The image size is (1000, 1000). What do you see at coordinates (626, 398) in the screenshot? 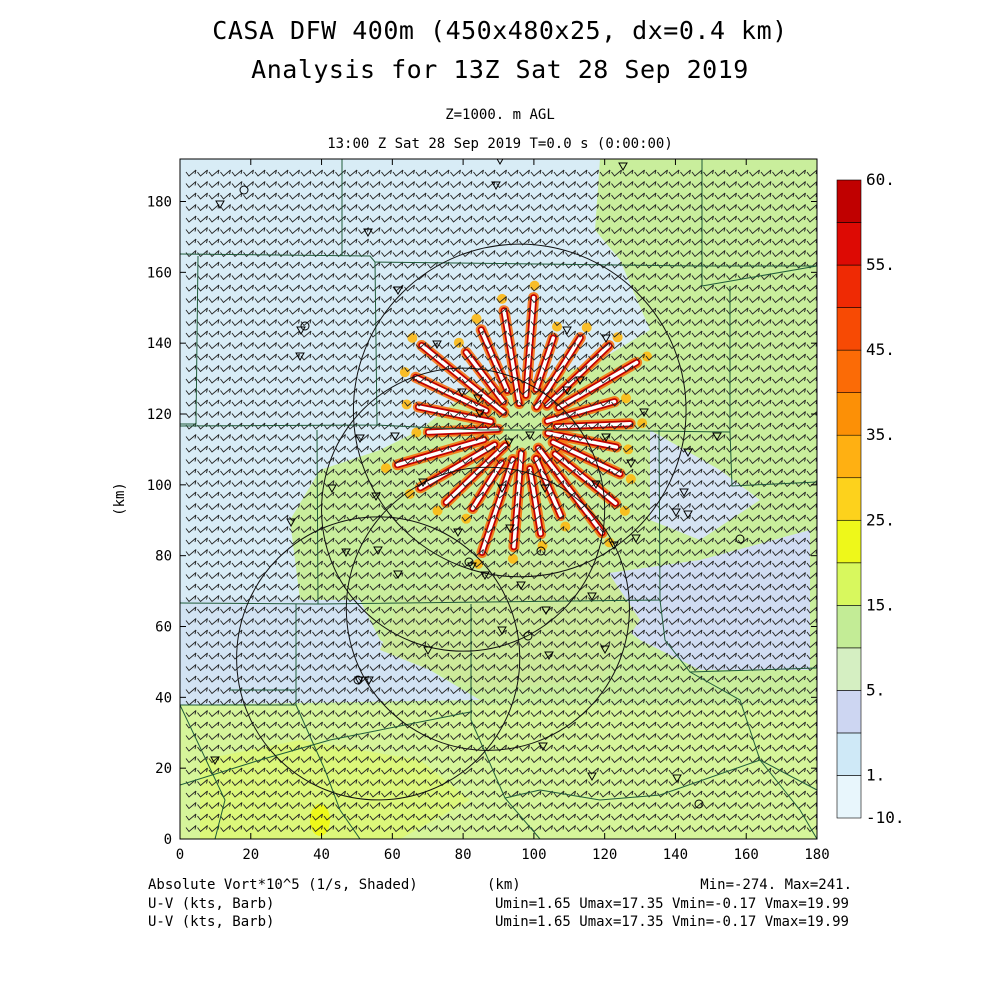
I see `vorticity-blob` at bounding box center [626, 398].